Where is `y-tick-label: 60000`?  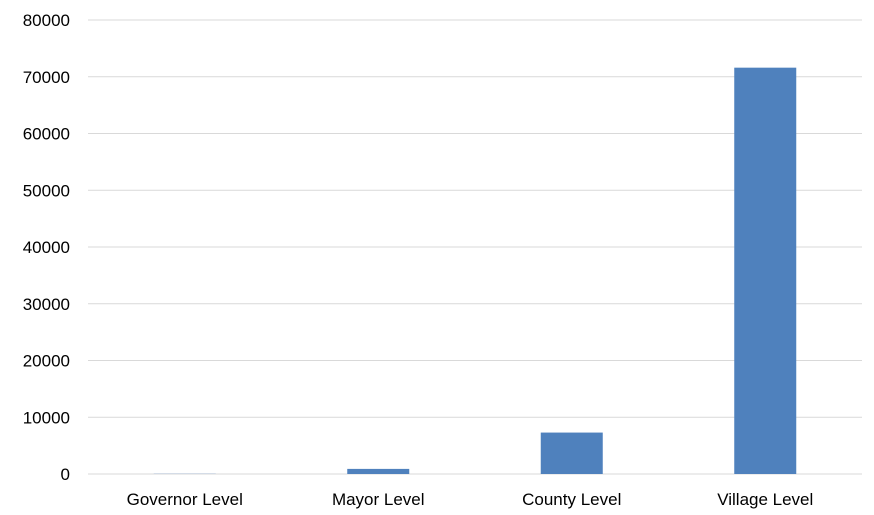
y-tick-label: 60000 is located at coordinates (46, 134).